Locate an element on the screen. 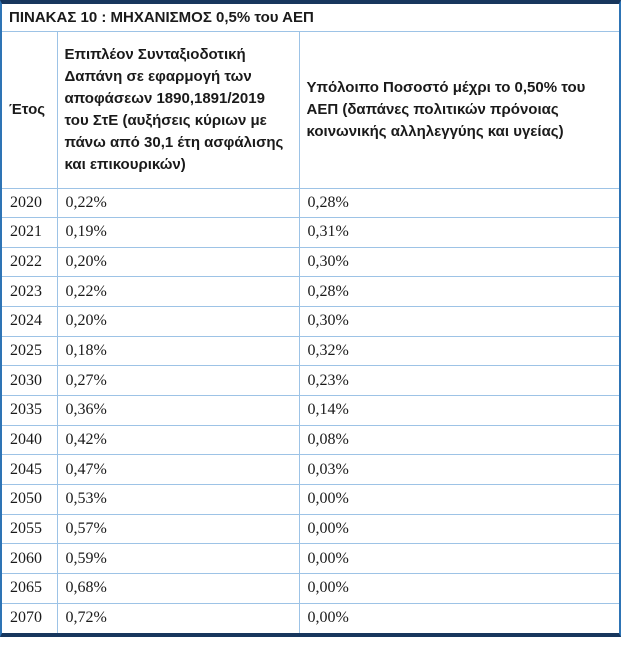  table-row: 2025 0,18% 0,32% is located at coordinates (311, 350).